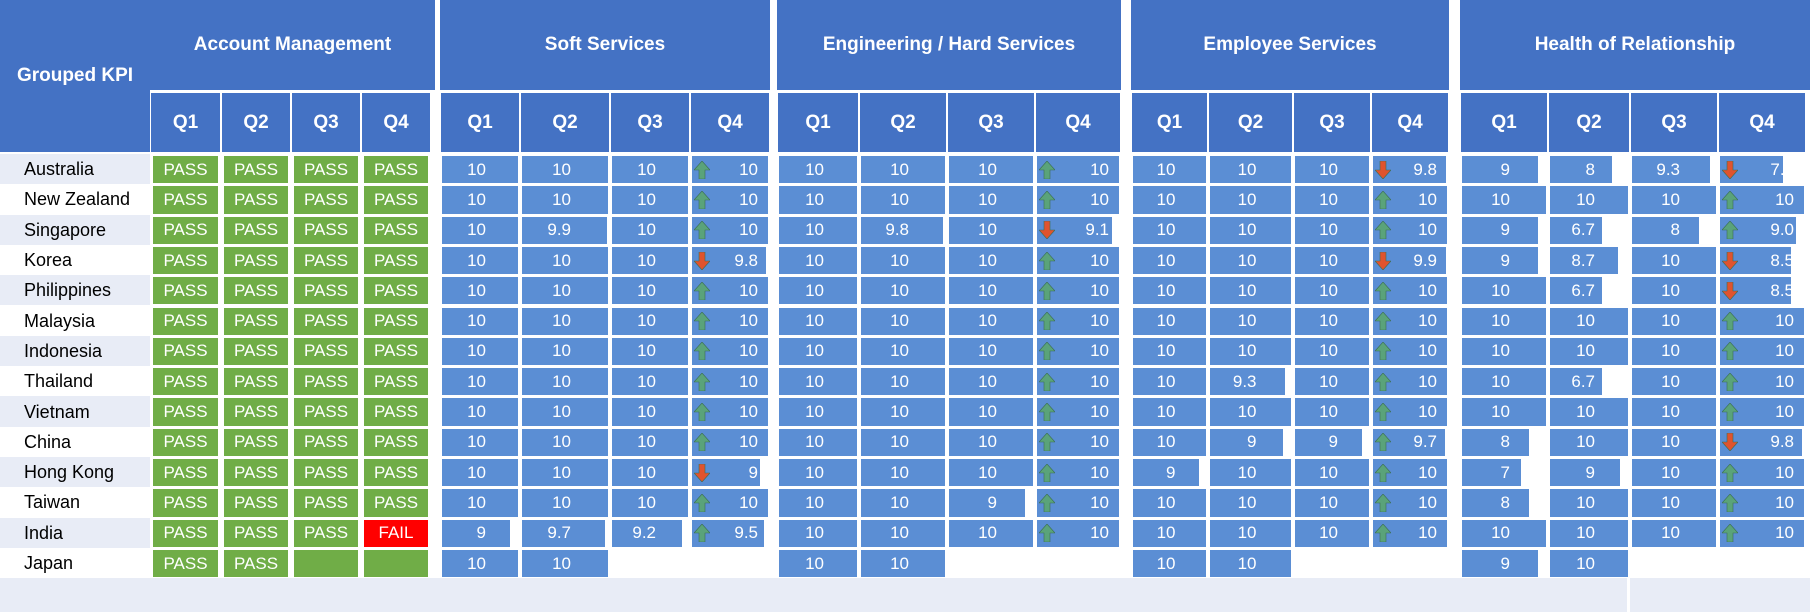  Describe the element at coordinates (949, 45) in the screenshot. I see `group-header: Engineering / Hard Services` at that location.